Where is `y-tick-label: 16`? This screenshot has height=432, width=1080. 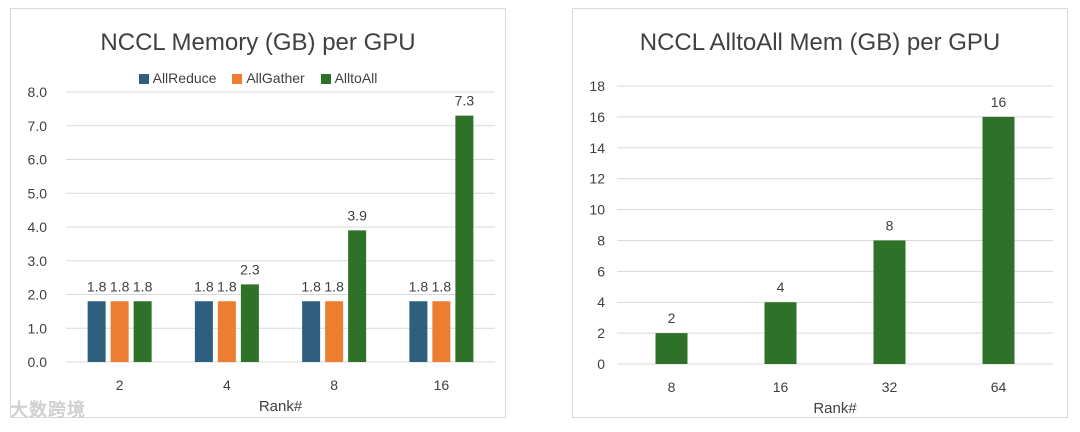 y-tick-label: 16 is located at coordinates (597, 117).